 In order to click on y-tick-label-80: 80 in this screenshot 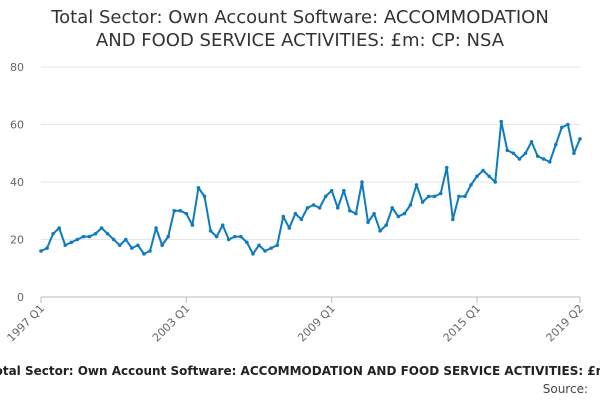, I will do `click(17, 67)`.